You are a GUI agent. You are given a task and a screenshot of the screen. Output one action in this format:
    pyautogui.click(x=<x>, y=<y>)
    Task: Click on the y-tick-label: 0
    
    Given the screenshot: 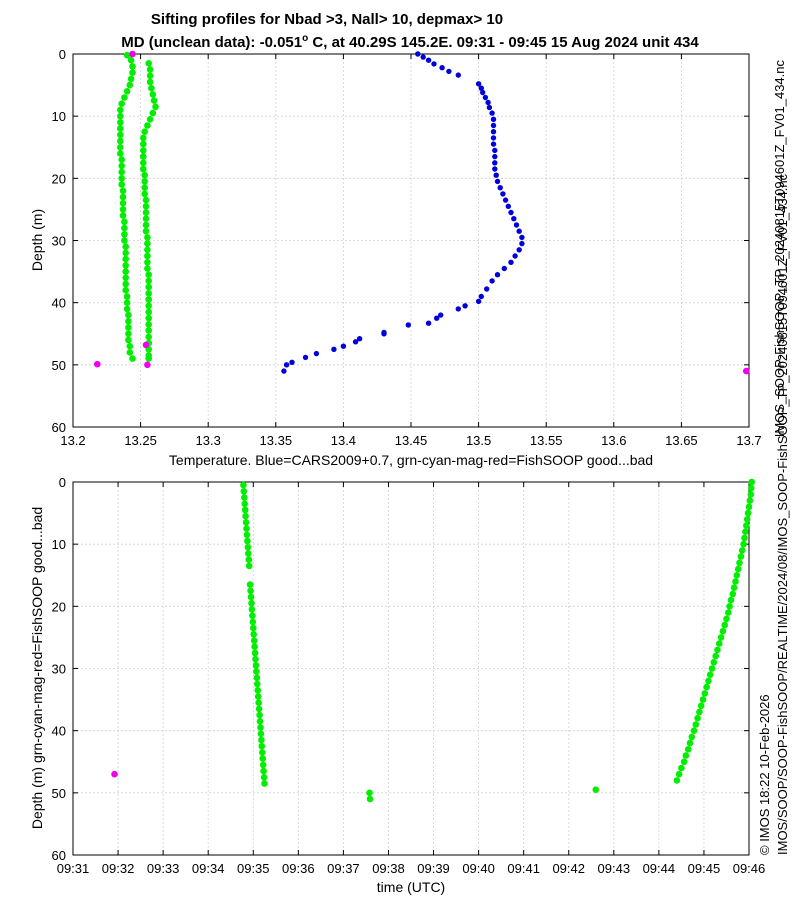 What is the action you would take?
    pyautogui.click(x=62, y=54)
    